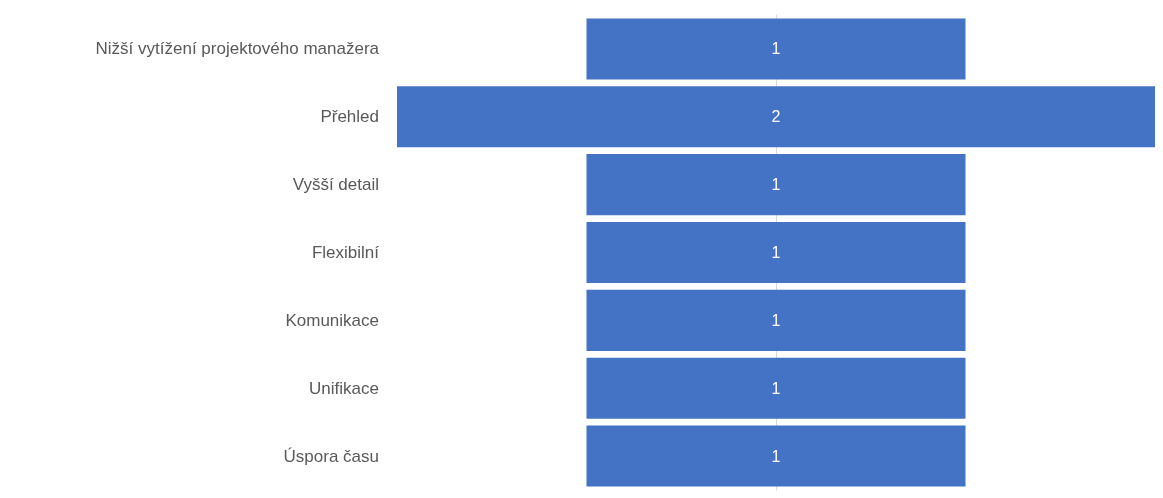 Image resolution: width=1163 pixels, height=498 pixels. What do you see at coordinates (331, 456) in the screenshot?
I see `category-label: Úspora času` at bounding box center [331, 456].